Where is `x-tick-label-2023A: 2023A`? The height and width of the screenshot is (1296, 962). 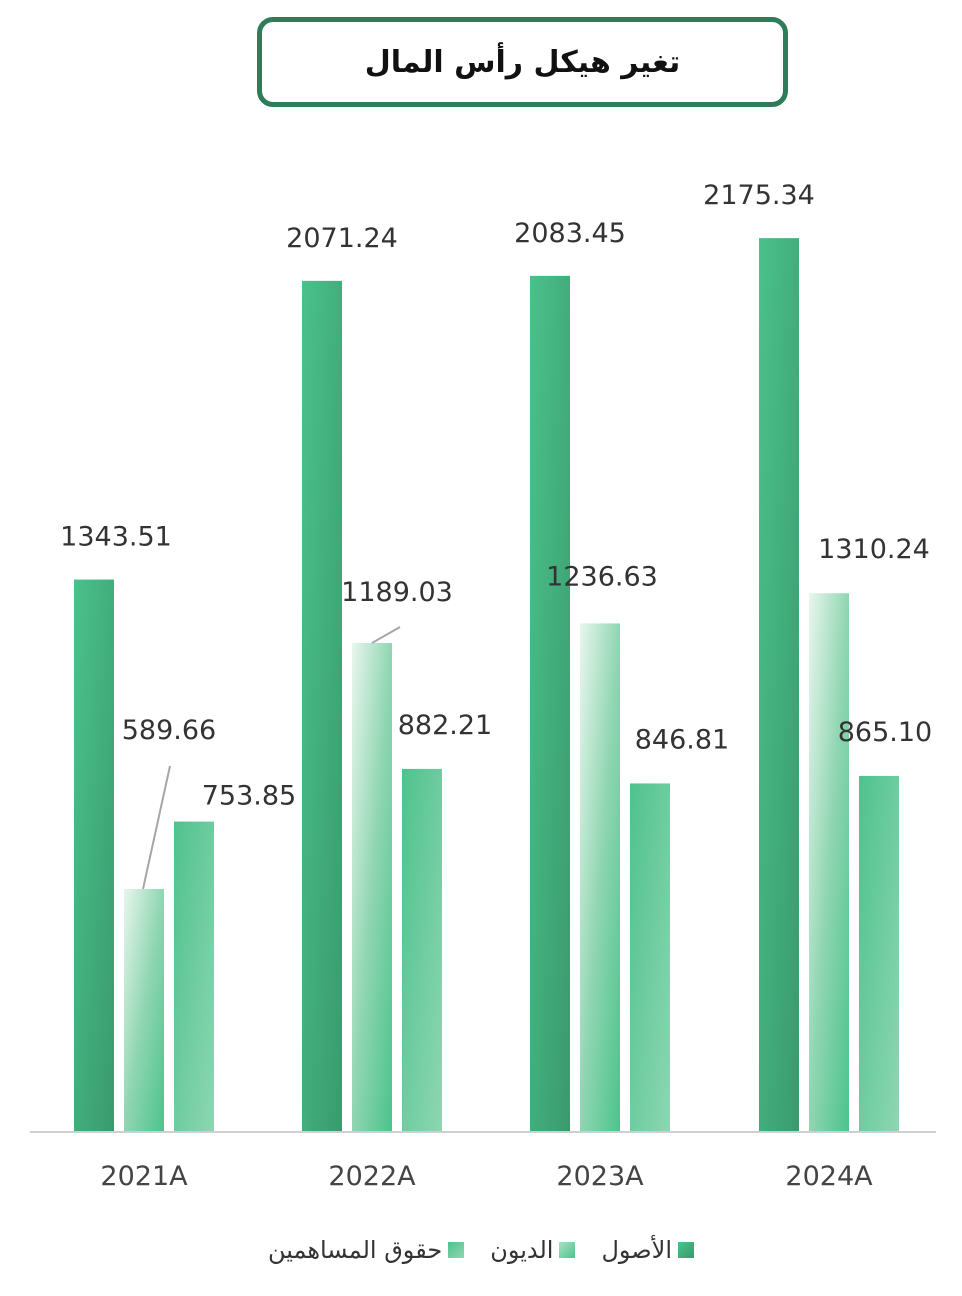 x-tick-label-2023A: 2023A is located at coordinates (600, 1176).